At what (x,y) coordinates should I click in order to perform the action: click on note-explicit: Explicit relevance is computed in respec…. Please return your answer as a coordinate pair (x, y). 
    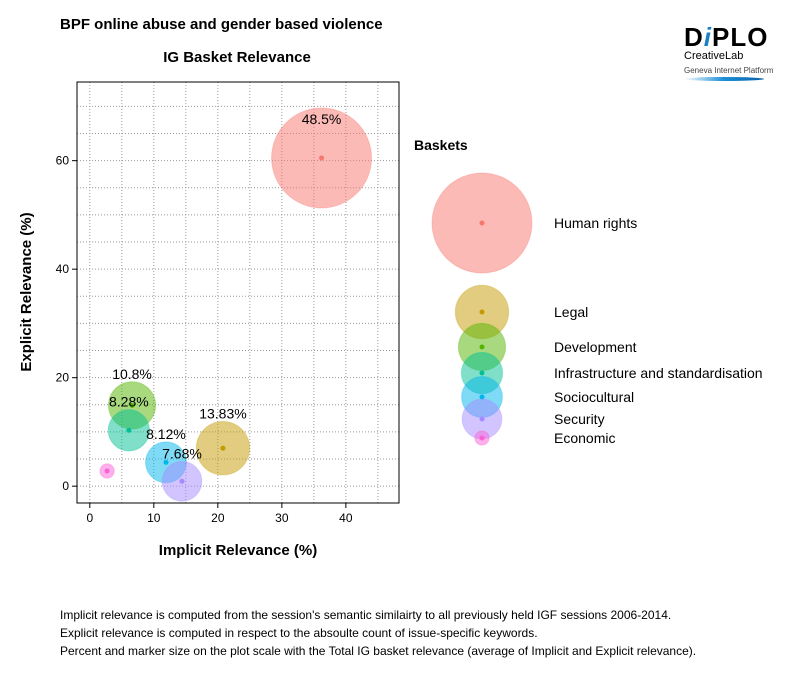
    Looking at the image, I should click on (299, 633).